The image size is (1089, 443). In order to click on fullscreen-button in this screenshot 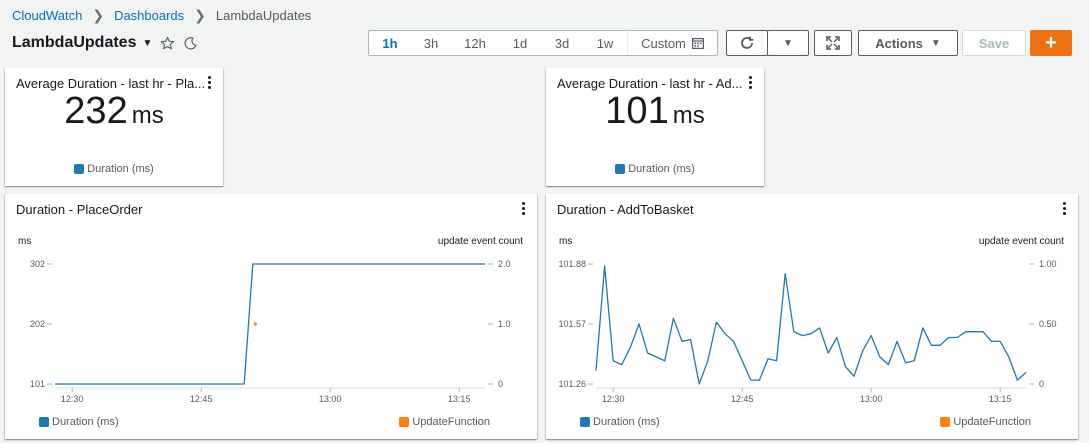, I will do `click(833, 43)`.